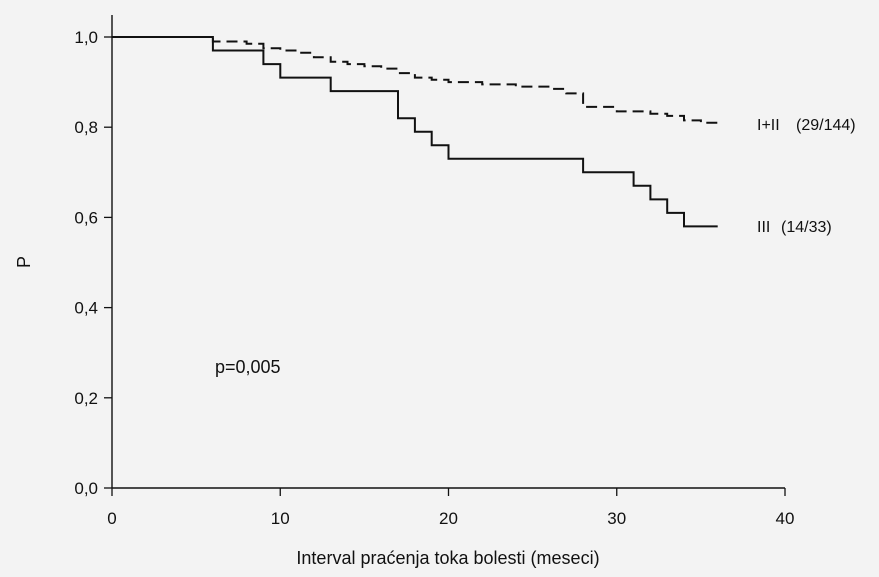 The image size is (879, 577). Describe the element at coordinates (24, 262) in the screenshot. I see `y-axis-title: P` at that location.